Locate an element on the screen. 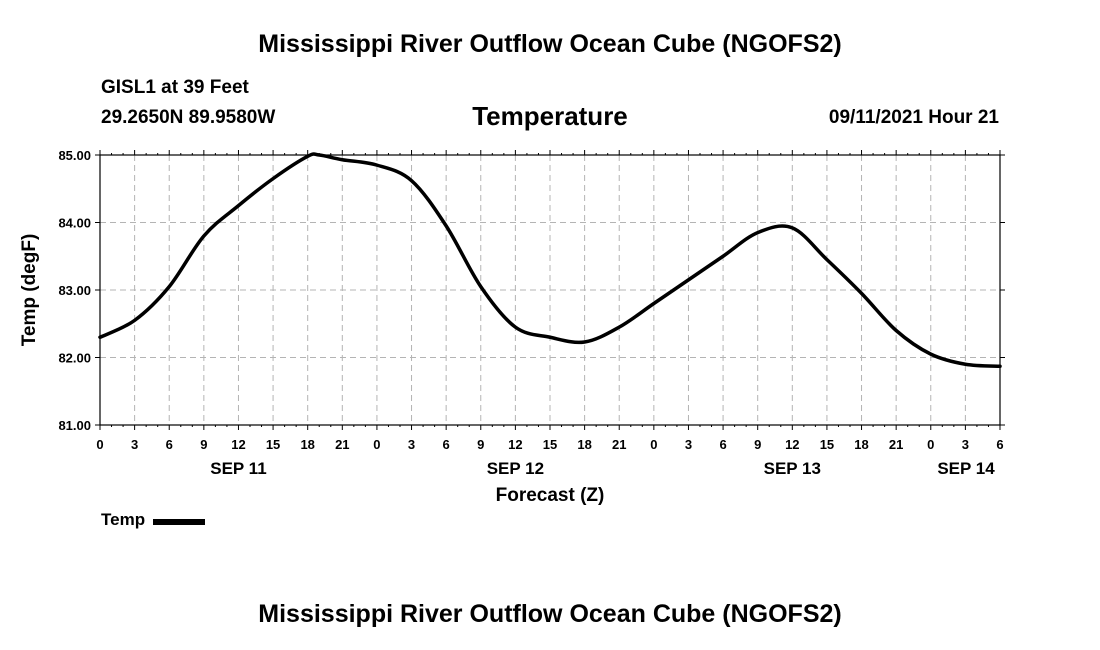  variable-title: Temperature is located at coordinates (550, 116).